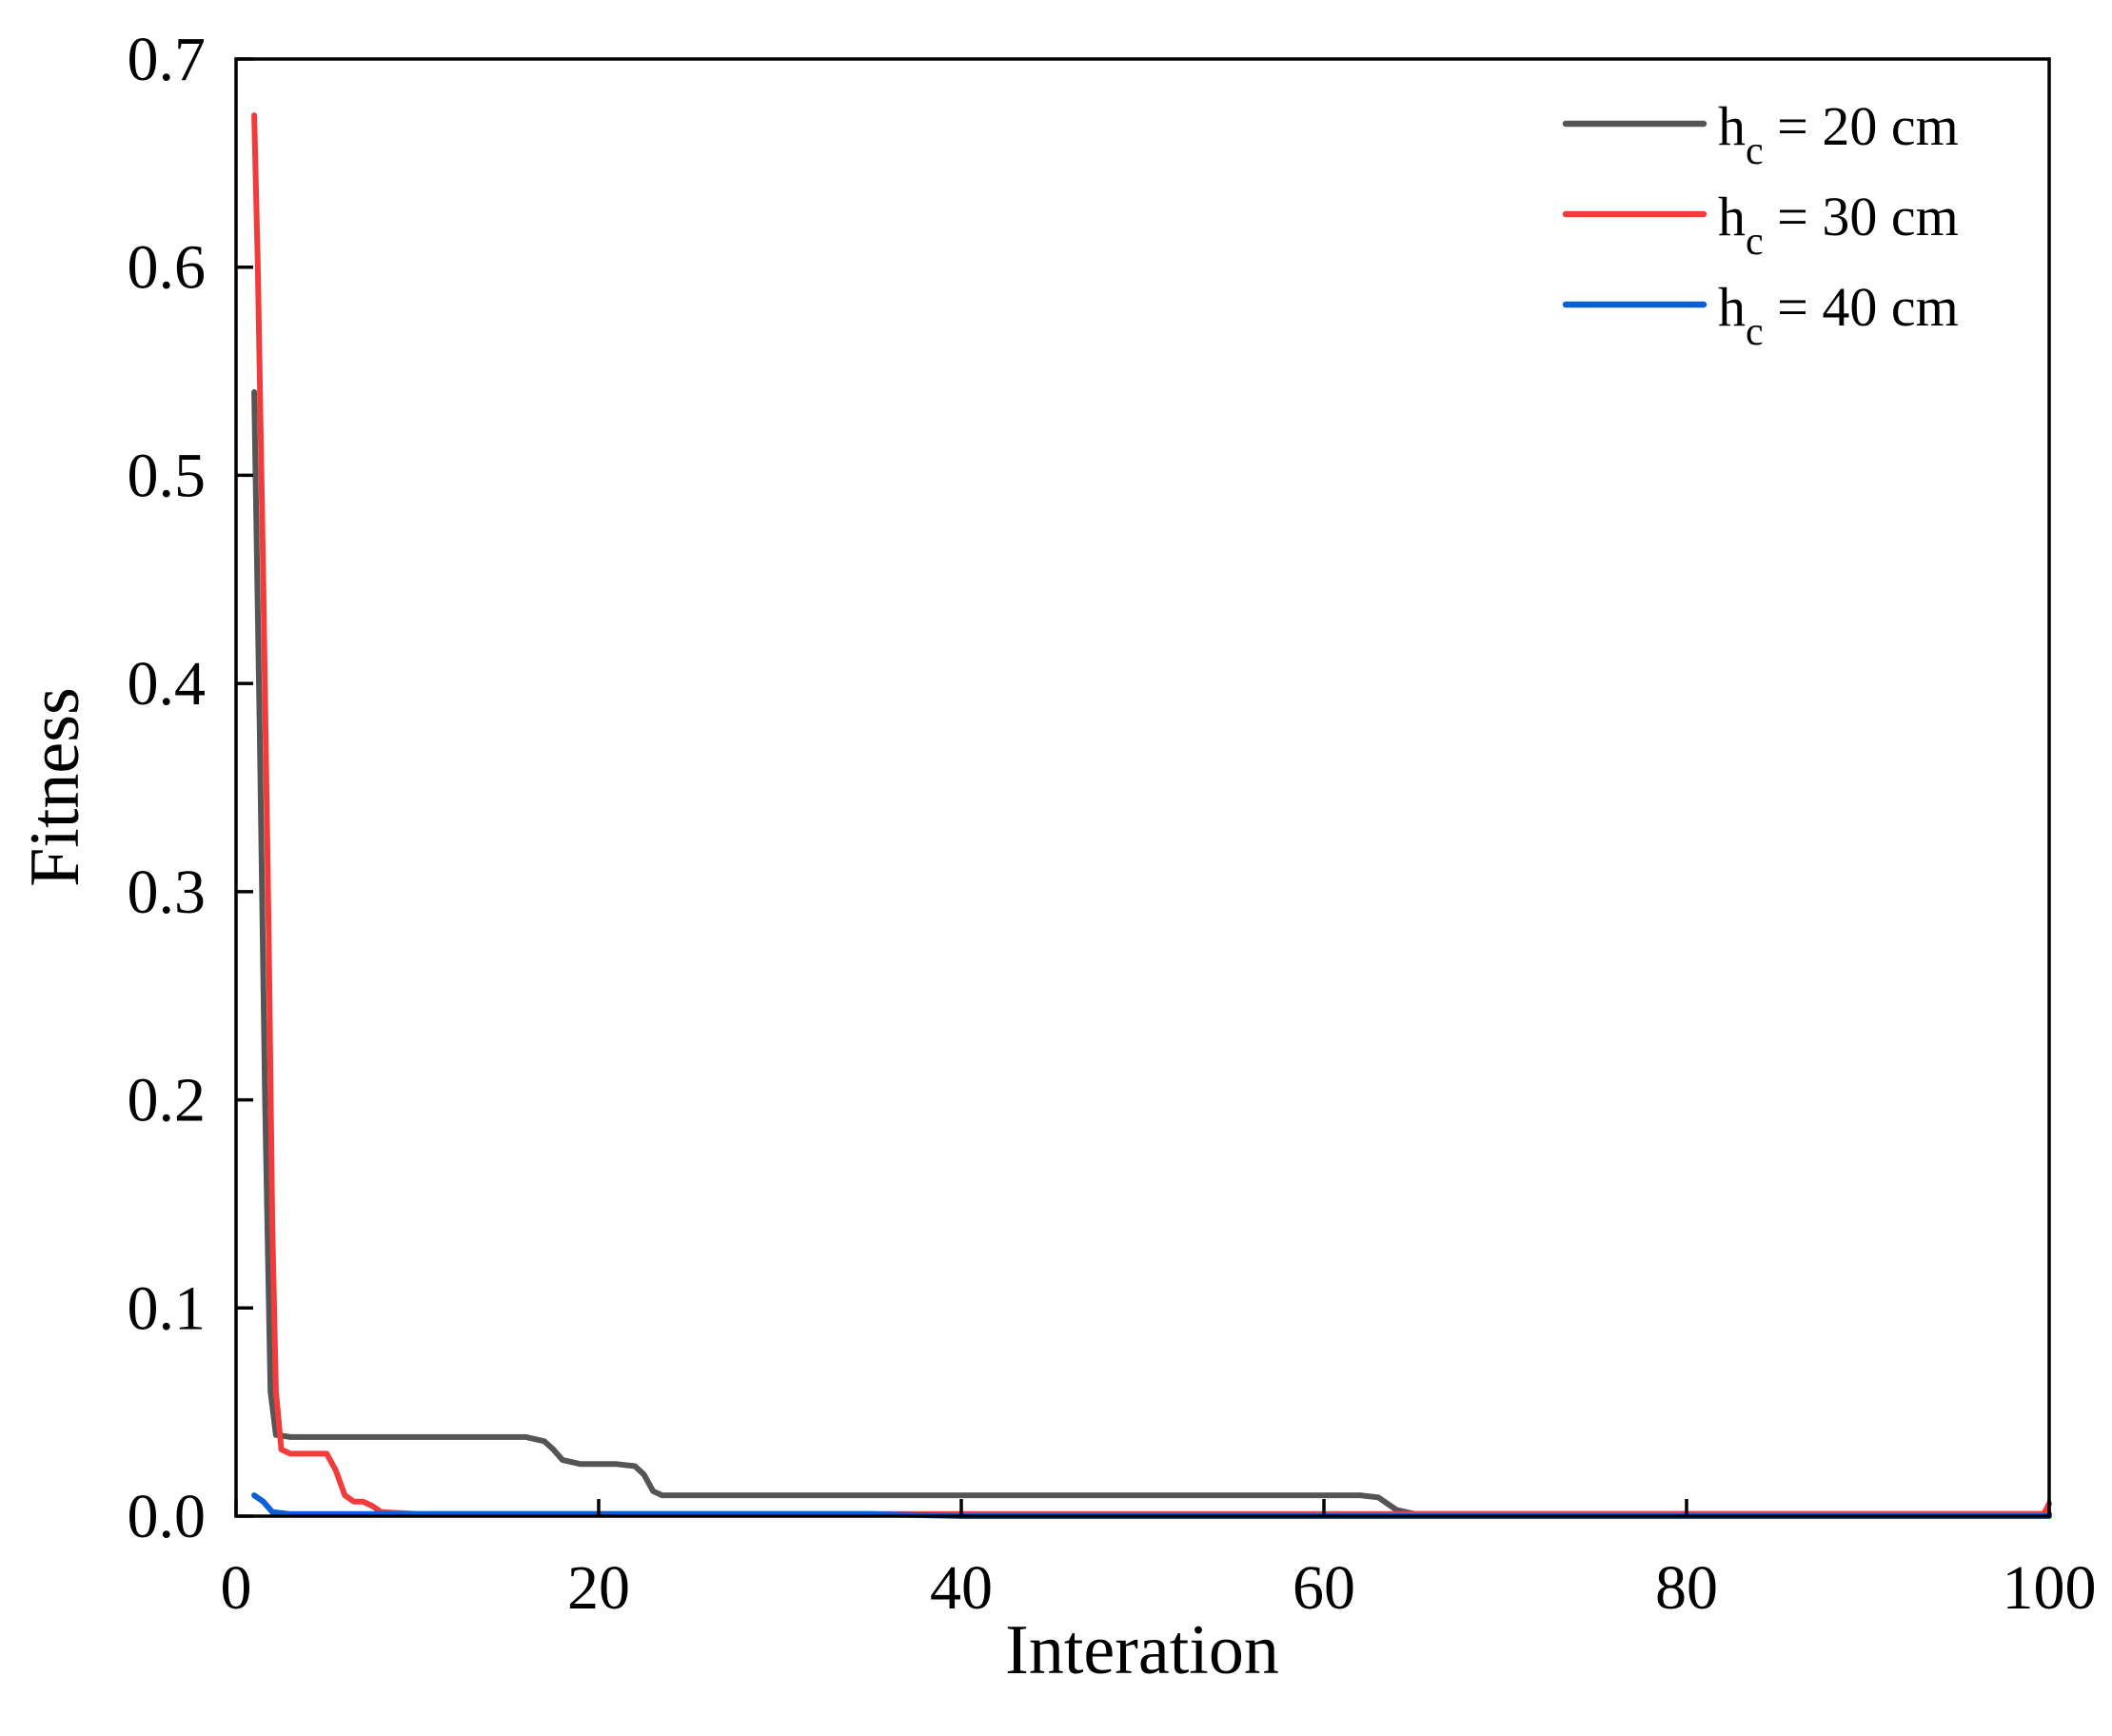 This screenshot has width=2112, height=1736. What do you see at coordinates (55, 787) in the screenshot?
I see `y-axis-label: Fitness` at bounding box center [55, 787].